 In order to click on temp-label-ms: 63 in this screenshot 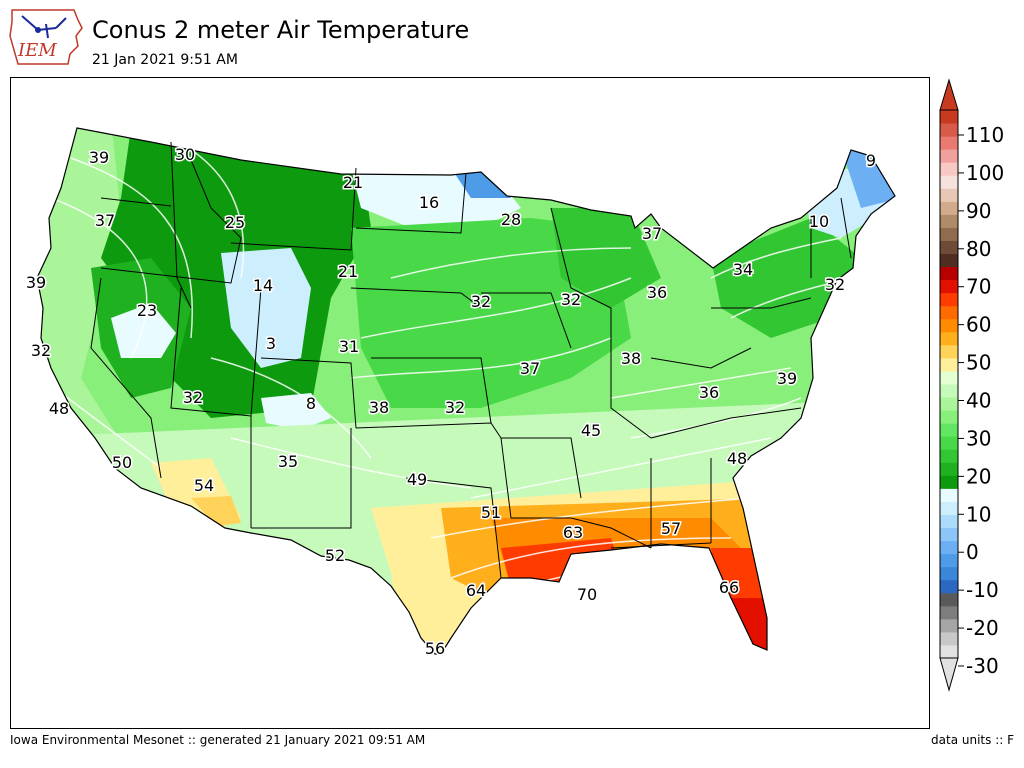, I will do `click(573, 532)`.